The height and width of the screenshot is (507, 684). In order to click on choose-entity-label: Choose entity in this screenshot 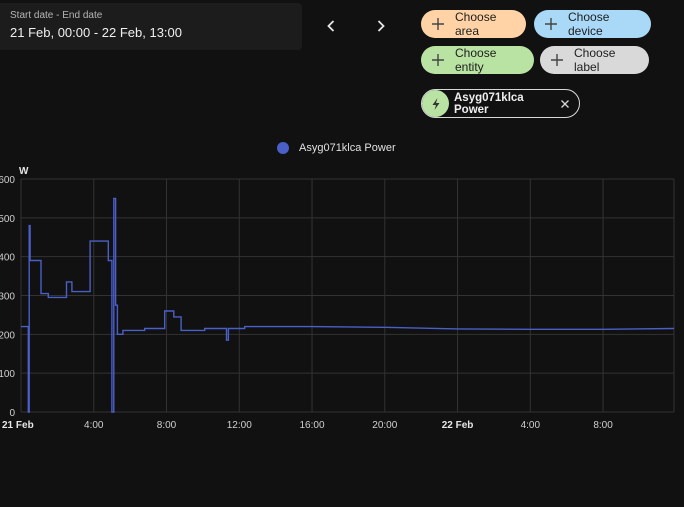, I will do `click(476, 60)`.